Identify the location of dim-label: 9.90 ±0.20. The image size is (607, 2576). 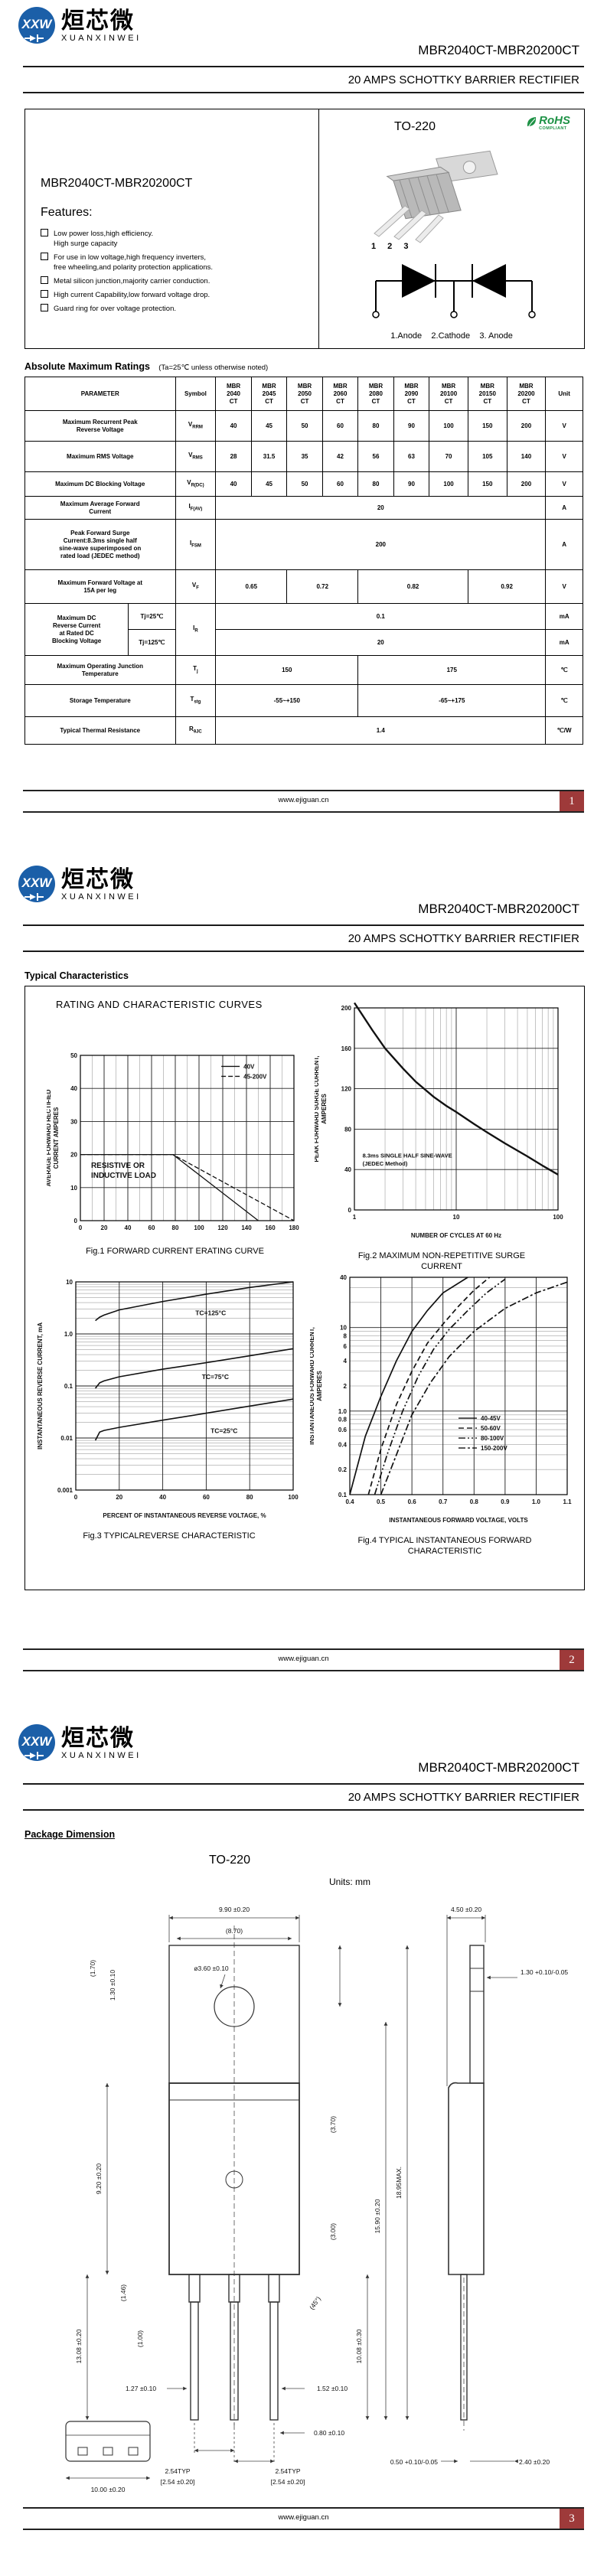
(235, 1909).